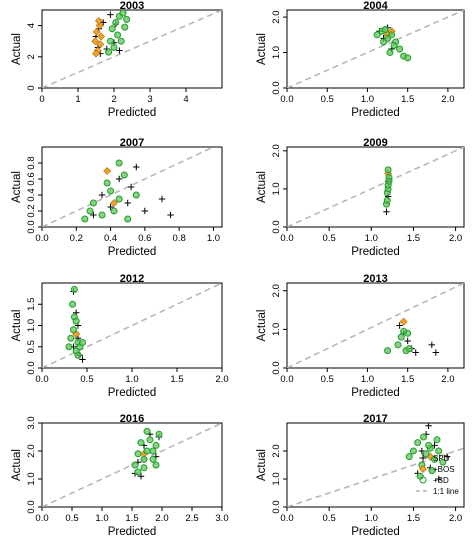 This screenshot has width=473, height=555. I want to click on one-to-one-line, so click(128, 187).